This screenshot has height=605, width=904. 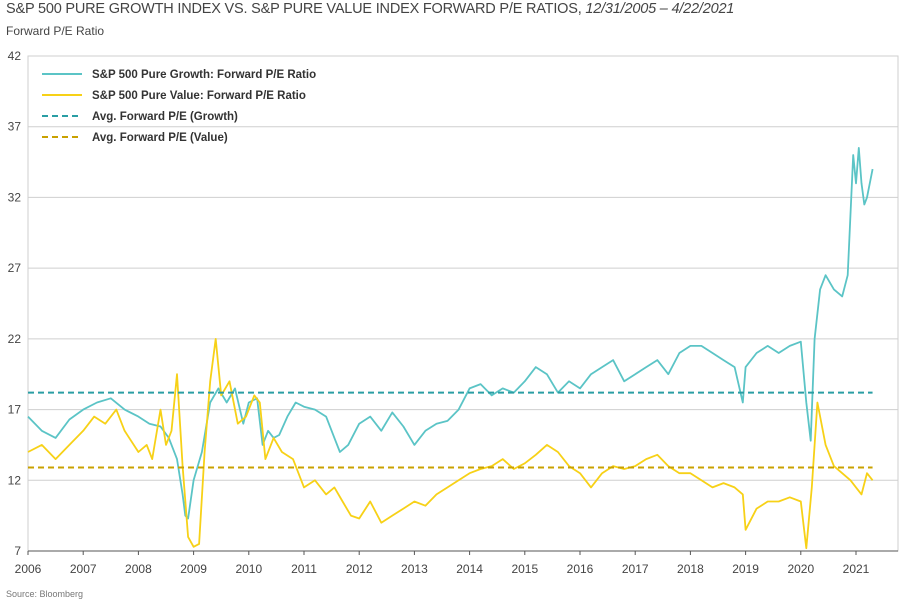 I want to click on legend-label-2: S&P 500 Pure Value: Forward P/E Ratio, so click(x=199, y=96).